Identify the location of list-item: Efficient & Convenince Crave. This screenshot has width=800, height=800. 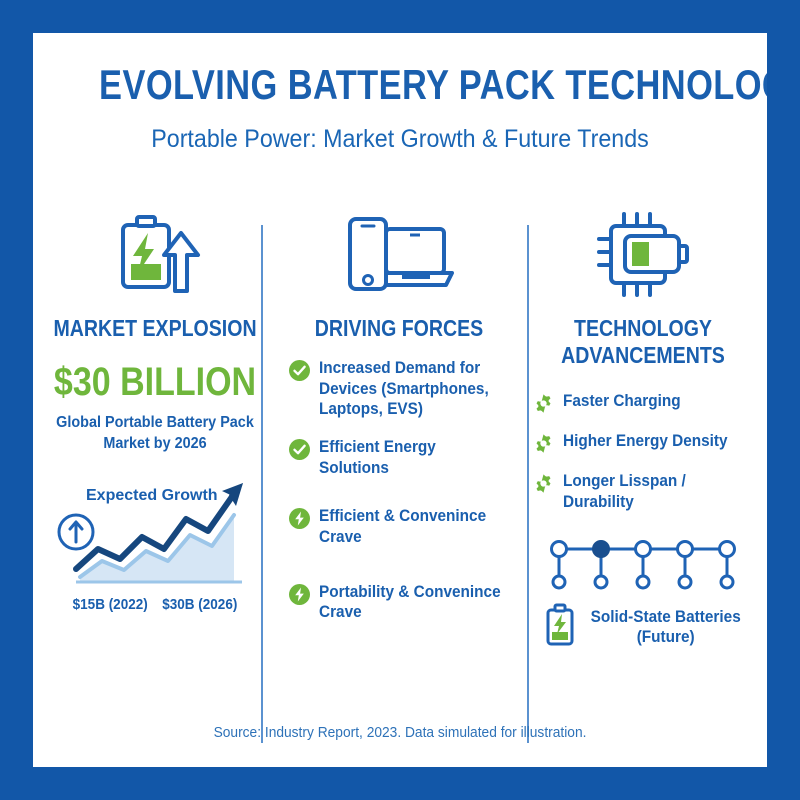
(402, 526).